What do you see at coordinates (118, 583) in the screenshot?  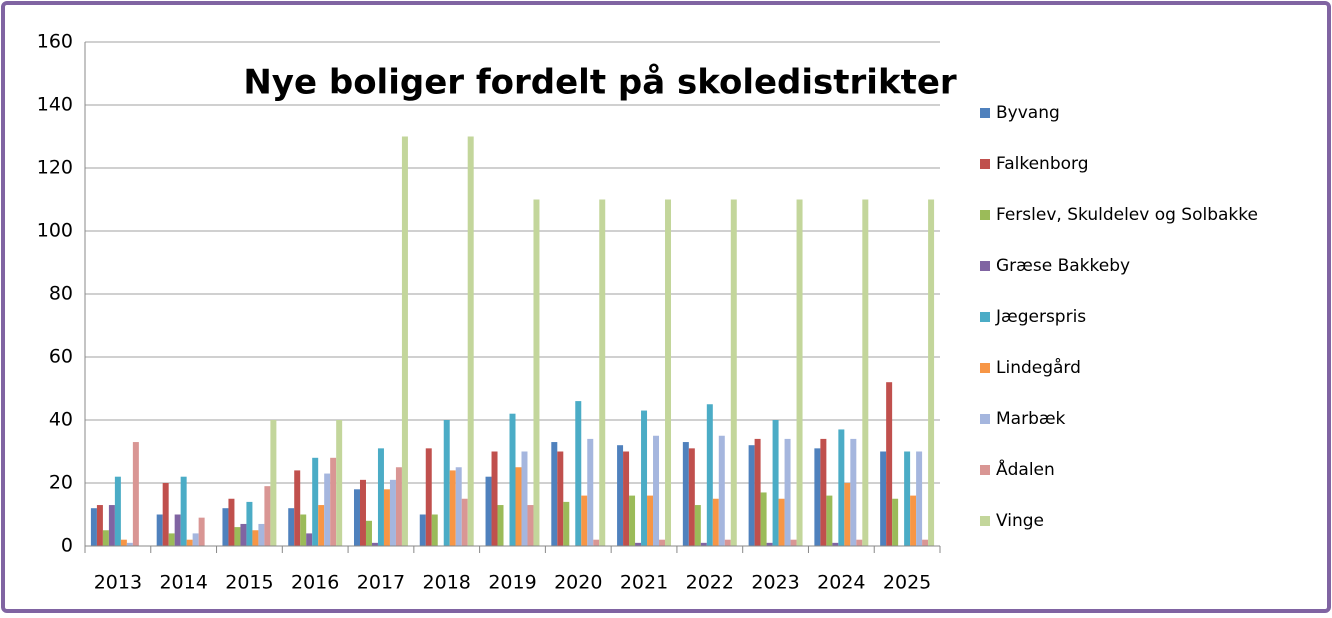 I see `x-tick-label: 2013` at bounding box center [118, 583].